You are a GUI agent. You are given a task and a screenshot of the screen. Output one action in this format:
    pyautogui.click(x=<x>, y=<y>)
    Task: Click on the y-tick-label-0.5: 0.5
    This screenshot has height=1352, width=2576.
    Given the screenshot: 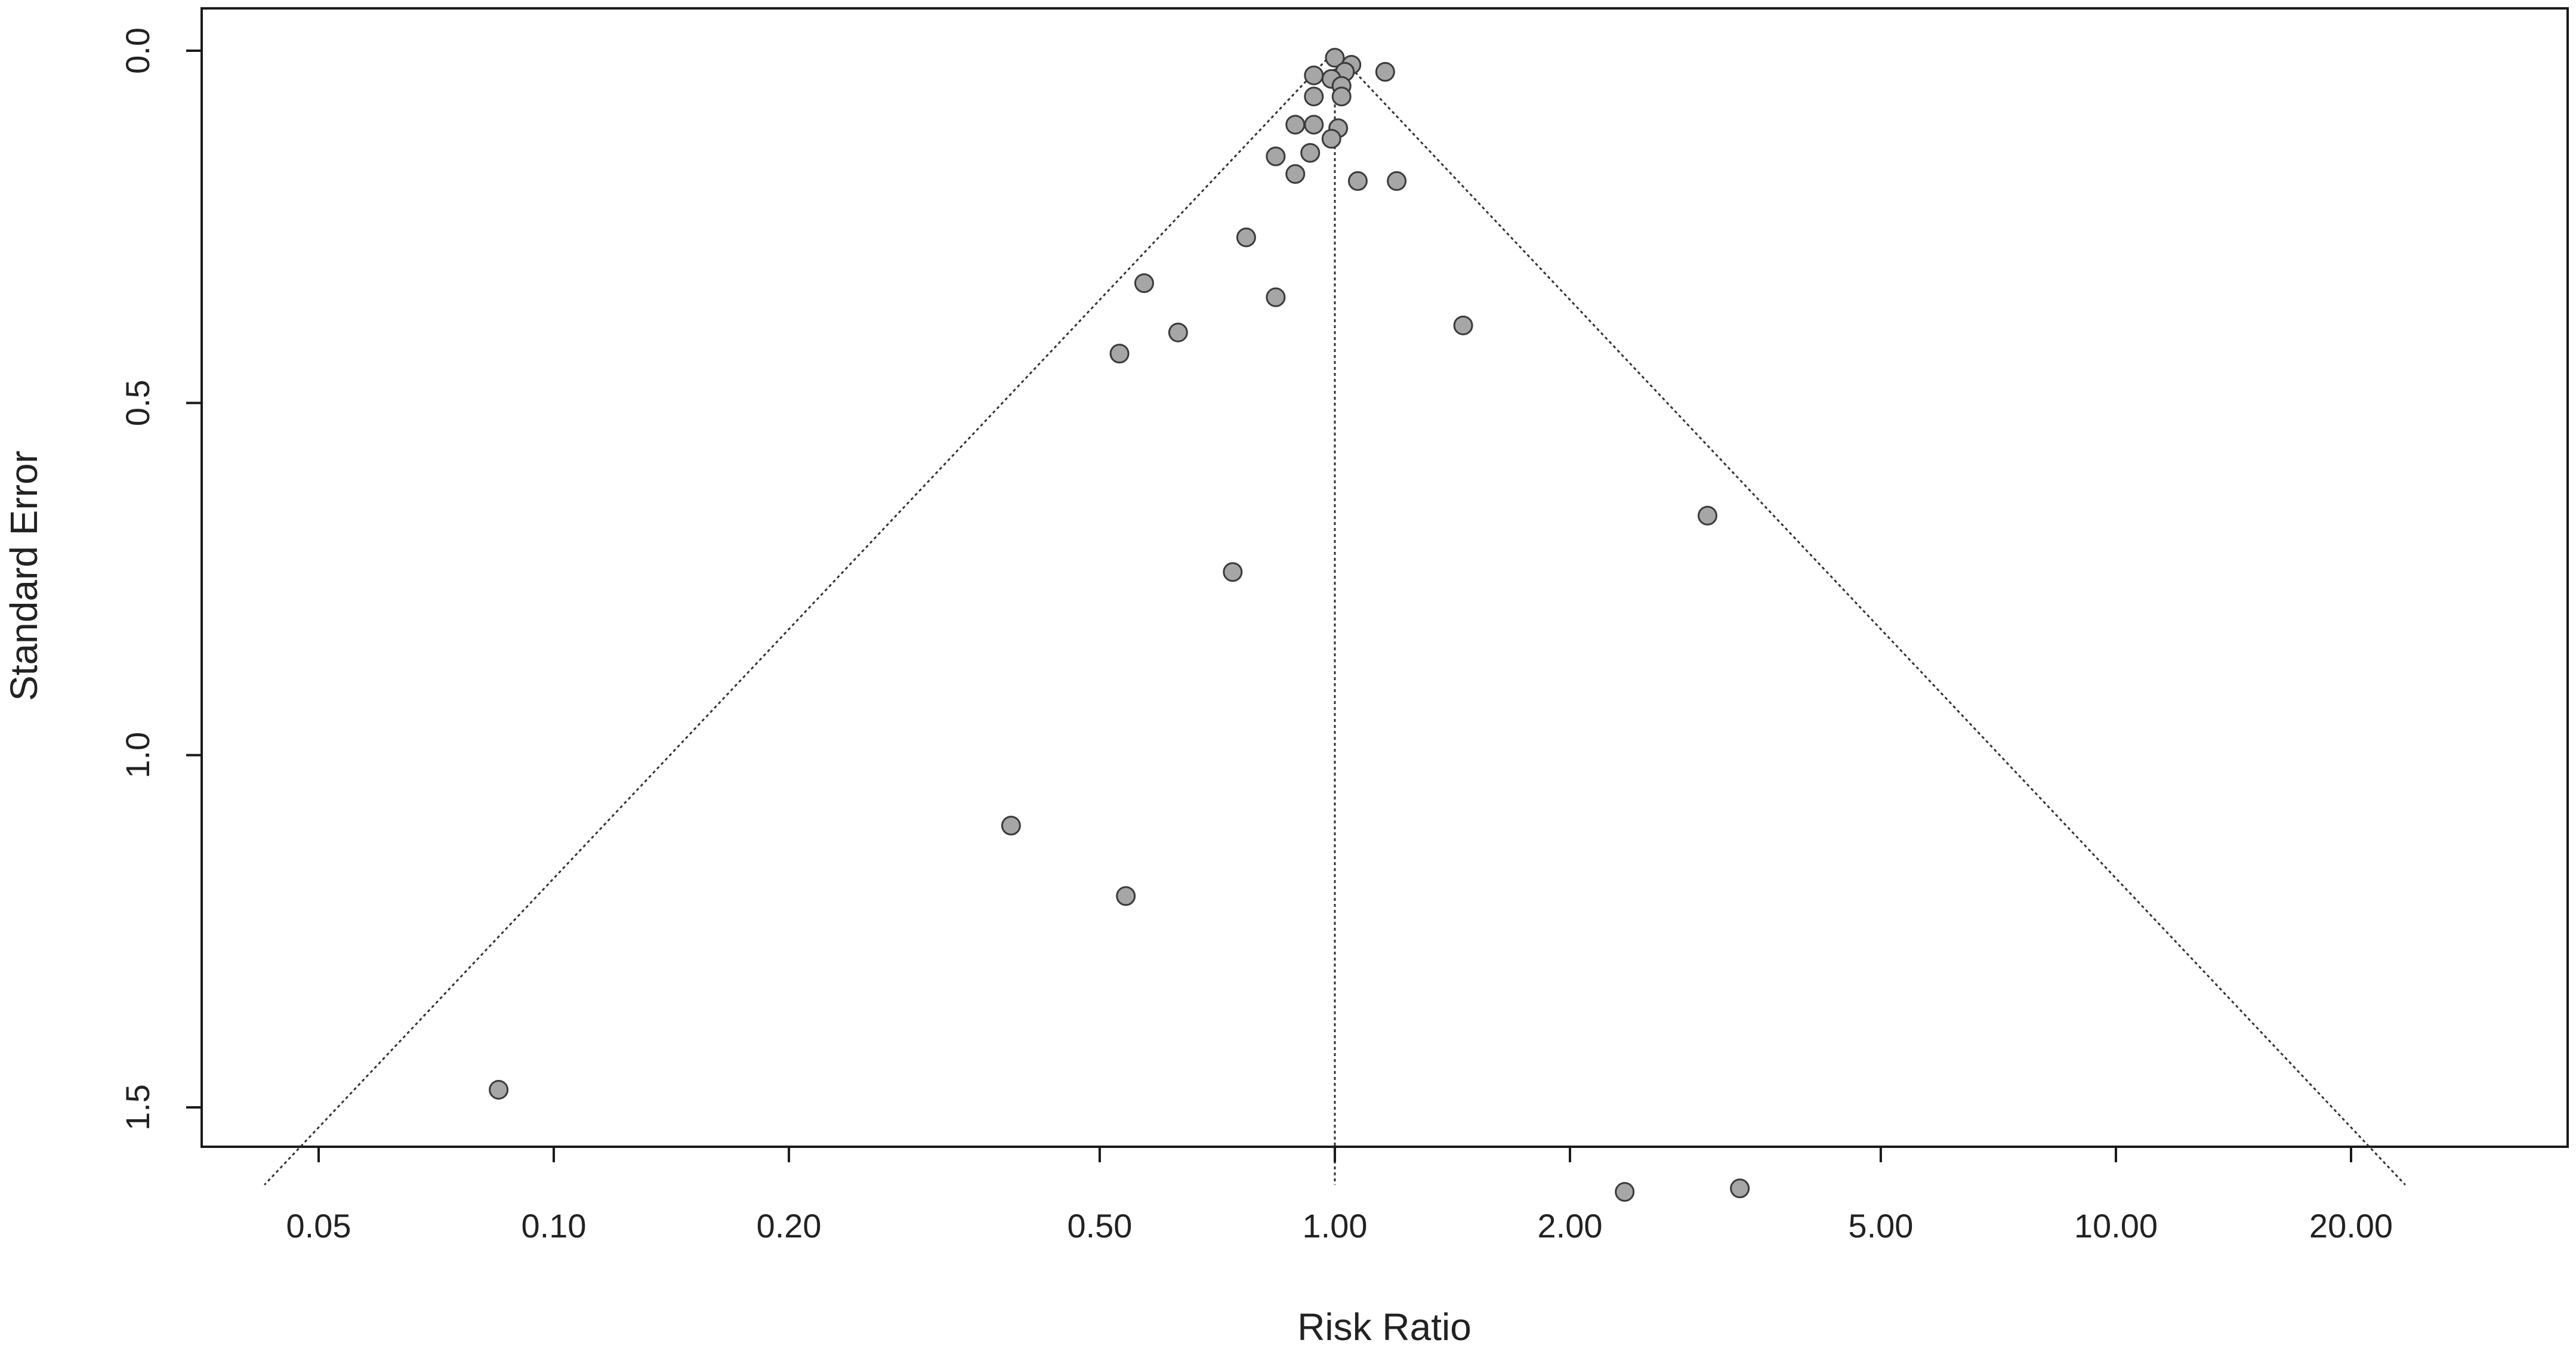 What is the action you would take?
    pyautogui.click(x=137, y=402)
    